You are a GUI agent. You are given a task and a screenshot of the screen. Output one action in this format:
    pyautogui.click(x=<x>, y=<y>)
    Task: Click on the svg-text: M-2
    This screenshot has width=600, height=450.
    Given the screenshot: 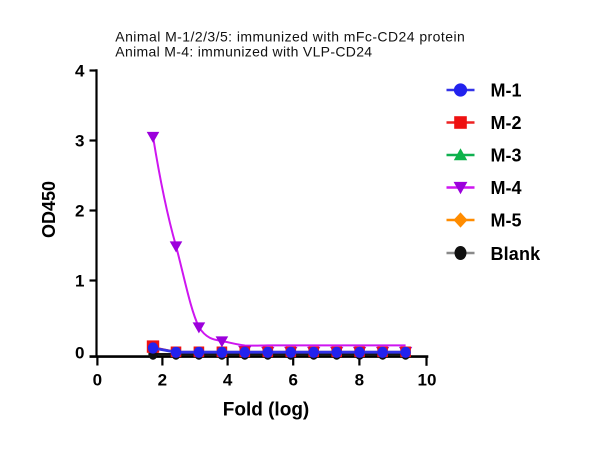 What is the action you would take?
    pyautogui.click(x=506, y=123)
    